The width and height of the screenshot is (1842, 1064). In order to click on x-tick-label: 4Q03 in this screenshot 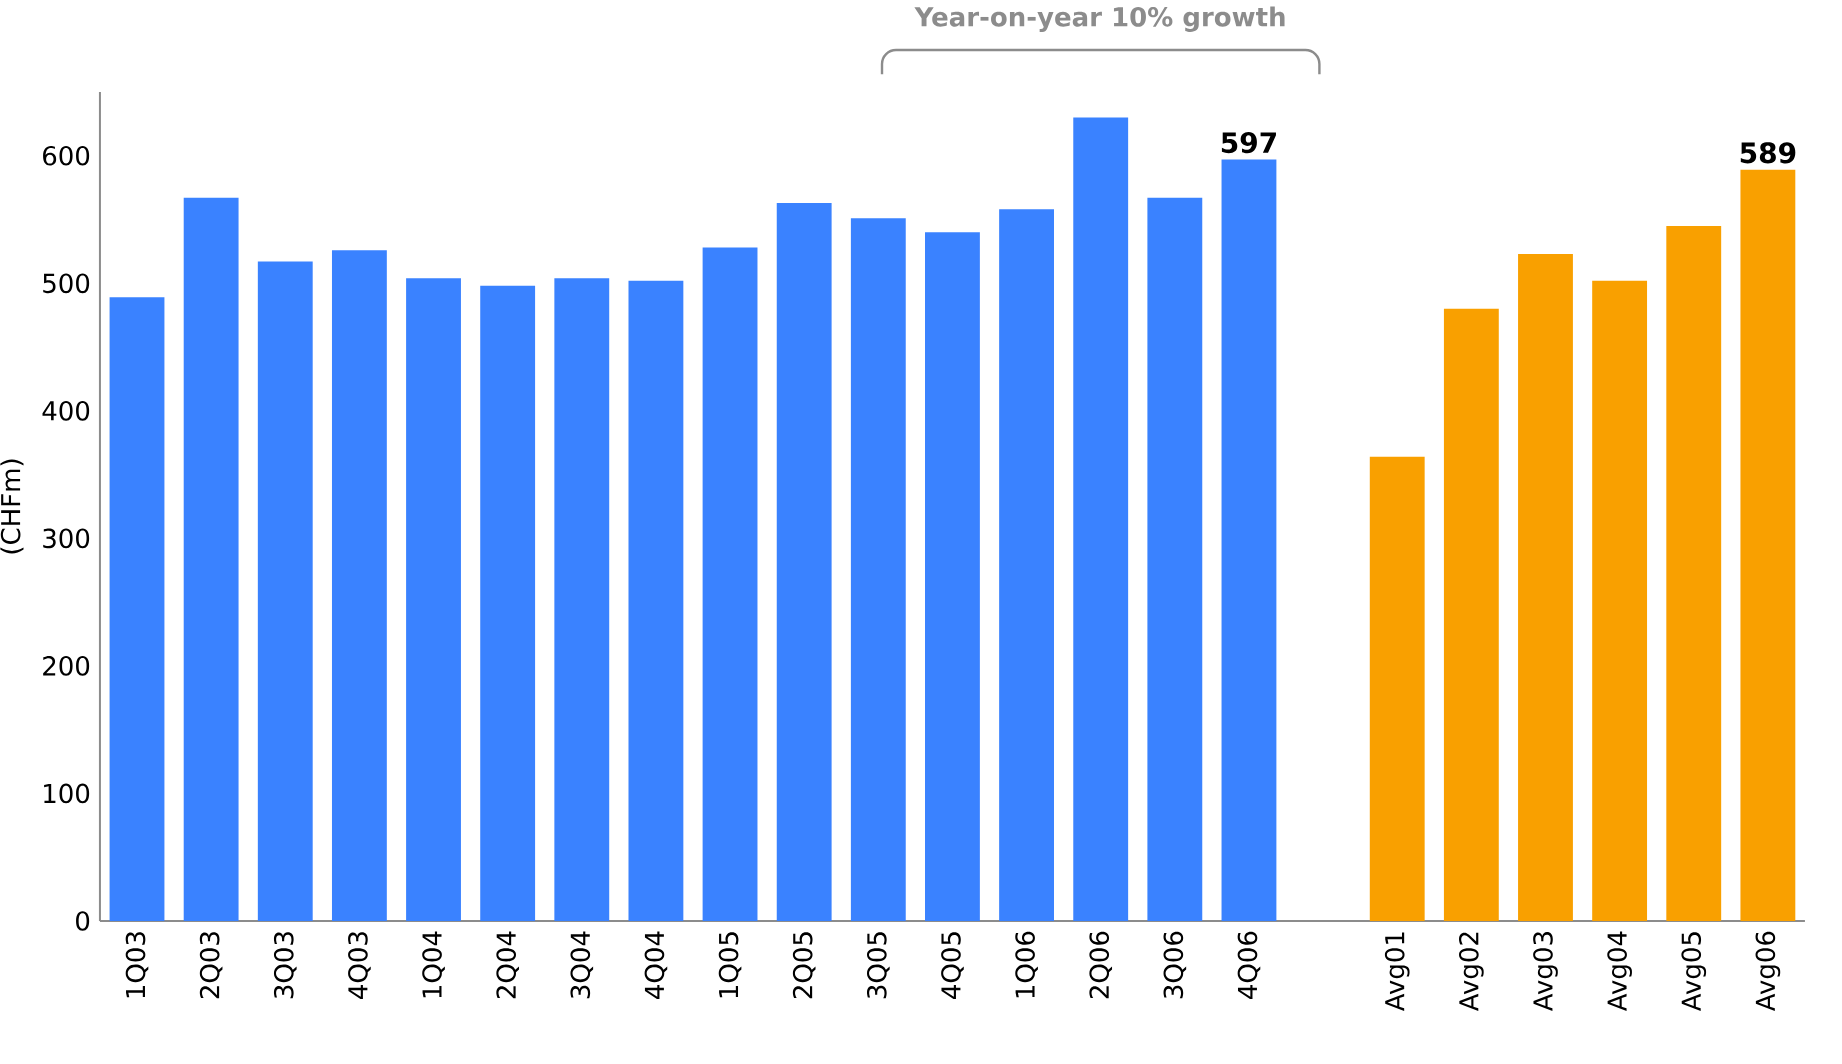, I will do `click(359, 965)`.